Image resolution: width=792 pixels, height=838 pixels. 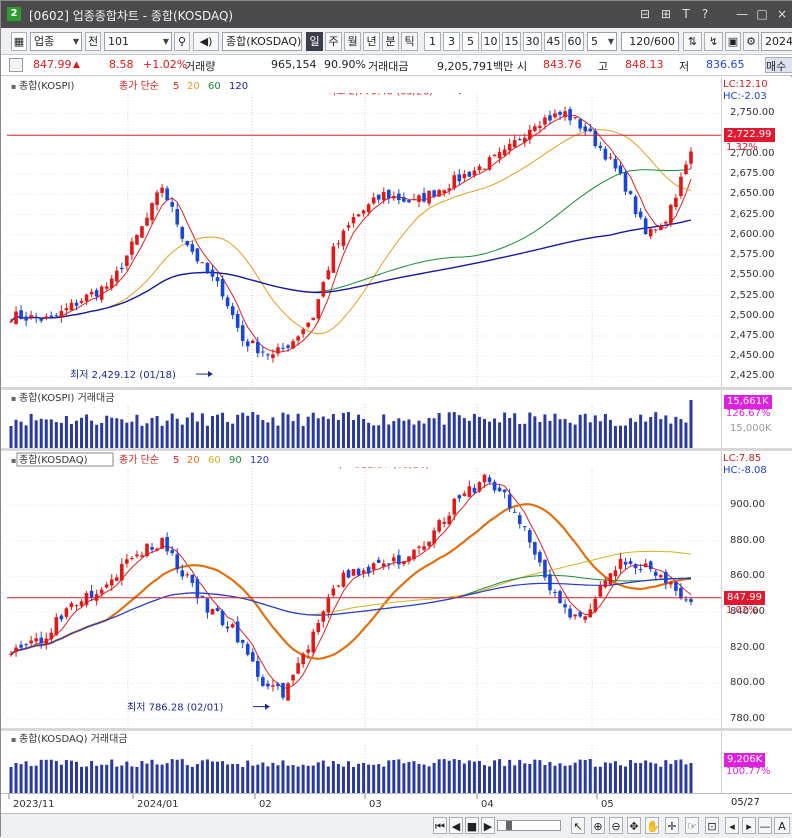 I want to click on close-icon: ×, so click(x=782, y=14).